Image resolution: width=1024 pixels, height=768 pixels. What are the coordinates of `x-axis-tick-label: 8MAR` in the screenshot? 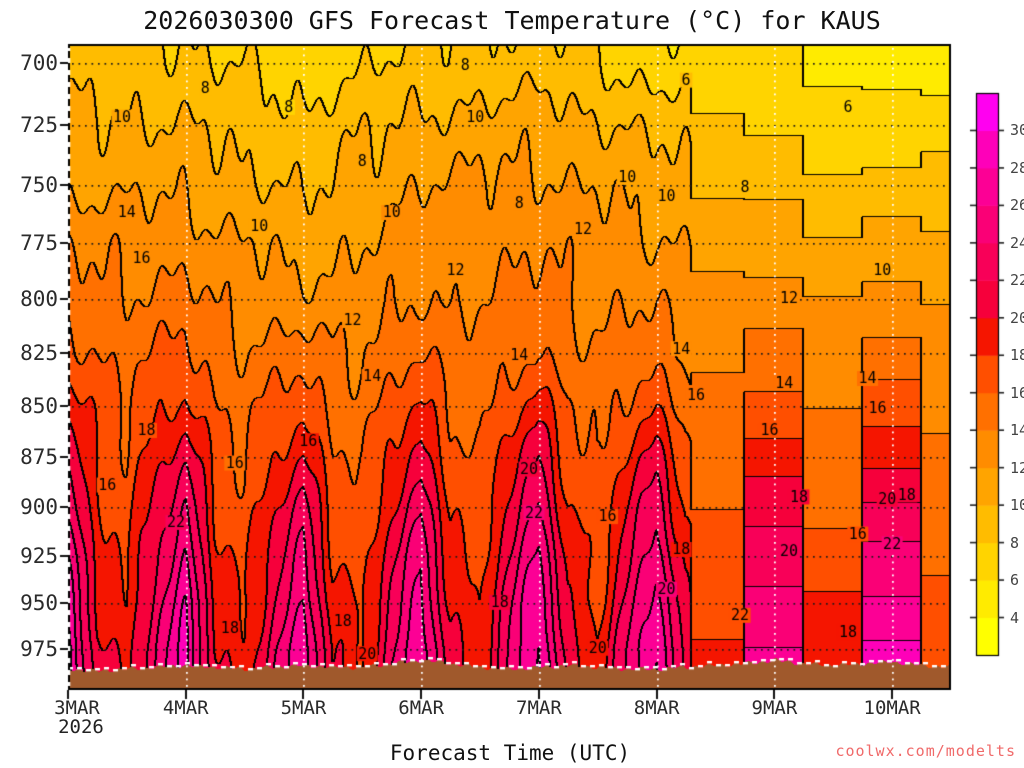 It's located at (656, 708).